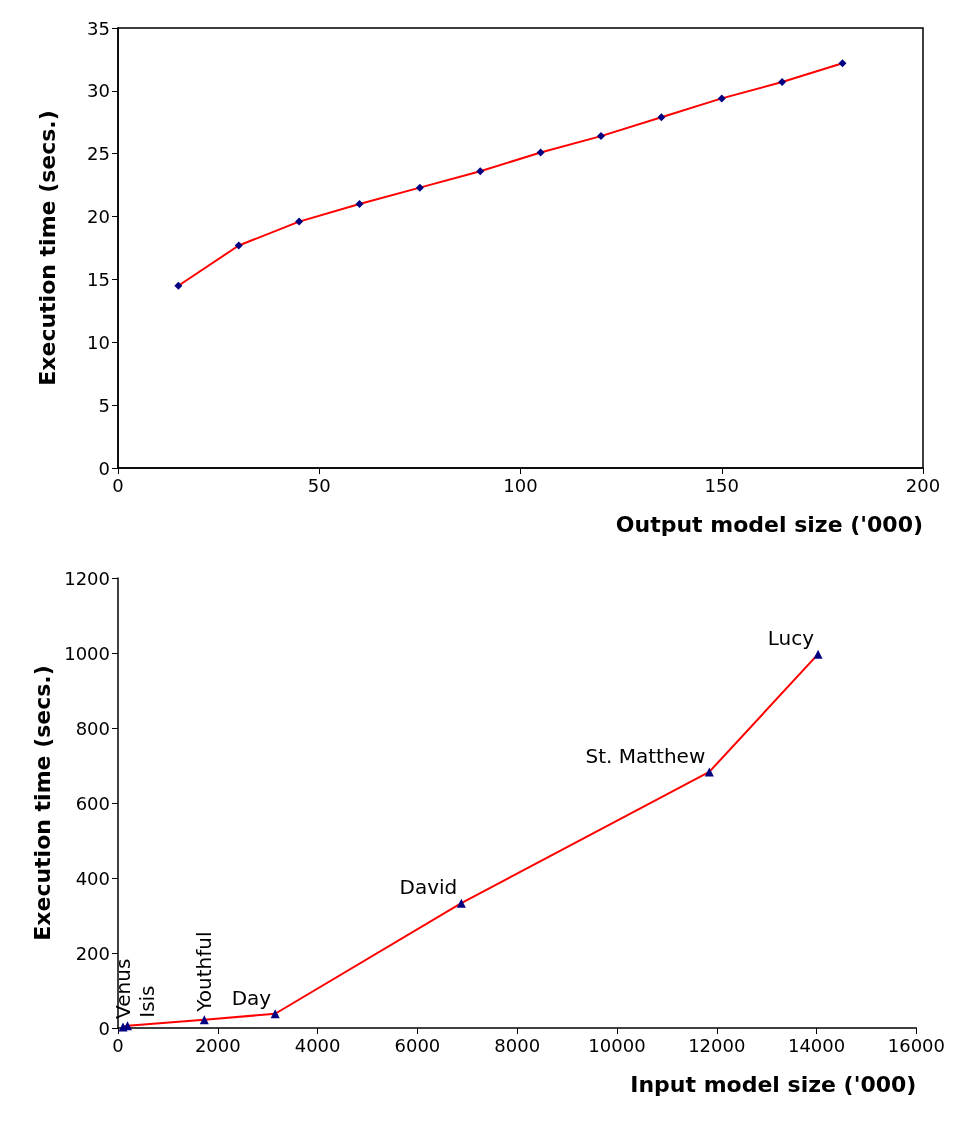  What do you see at coordinates (916, 1045) in the screenshot?
I see `x-tick-label: 16000` at bounding box center [916, 1045].